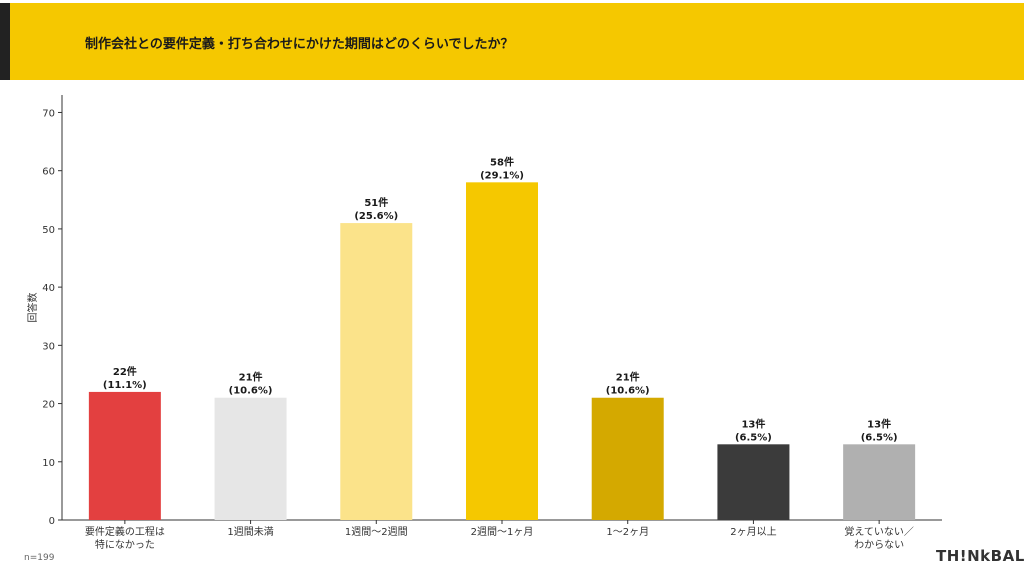 Image resolution: width=1024 pixels, height=576 pixels. Describe the element at coordinates (502, 161) in the screenshot. I see `data-label-count: 58件` at that location.